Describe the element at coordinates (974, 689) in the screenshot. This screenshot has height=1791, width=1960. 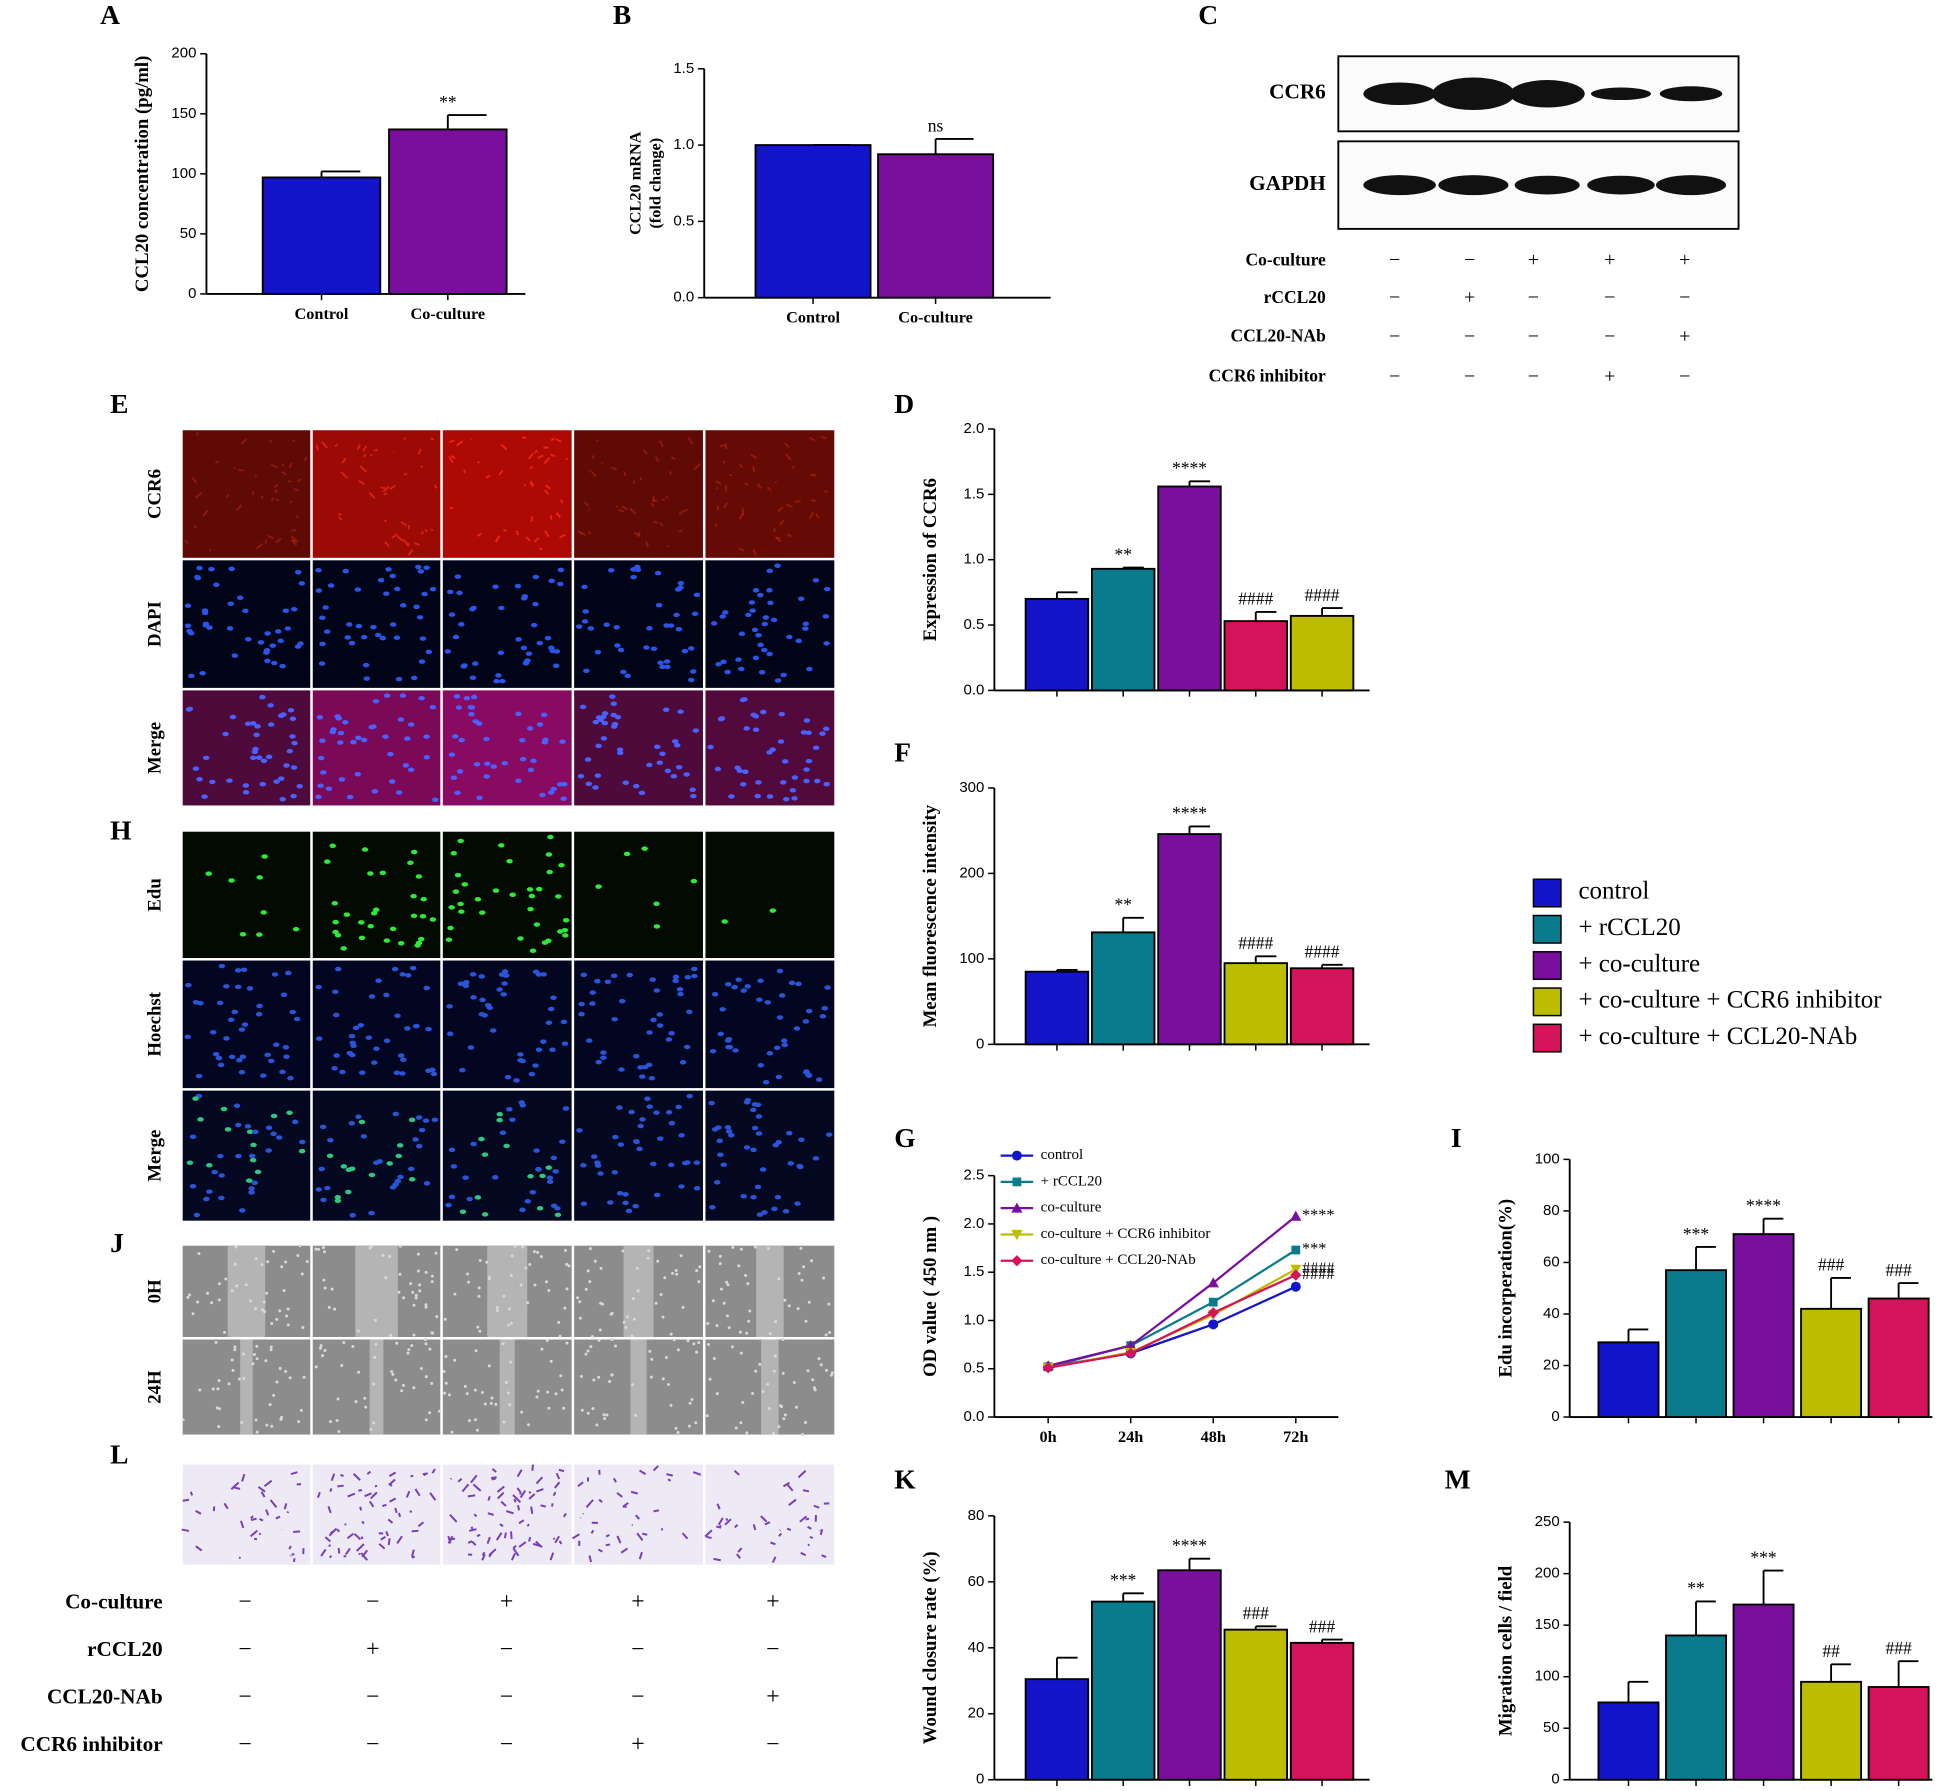
I see `y-tick-label: 0.0` at that location.